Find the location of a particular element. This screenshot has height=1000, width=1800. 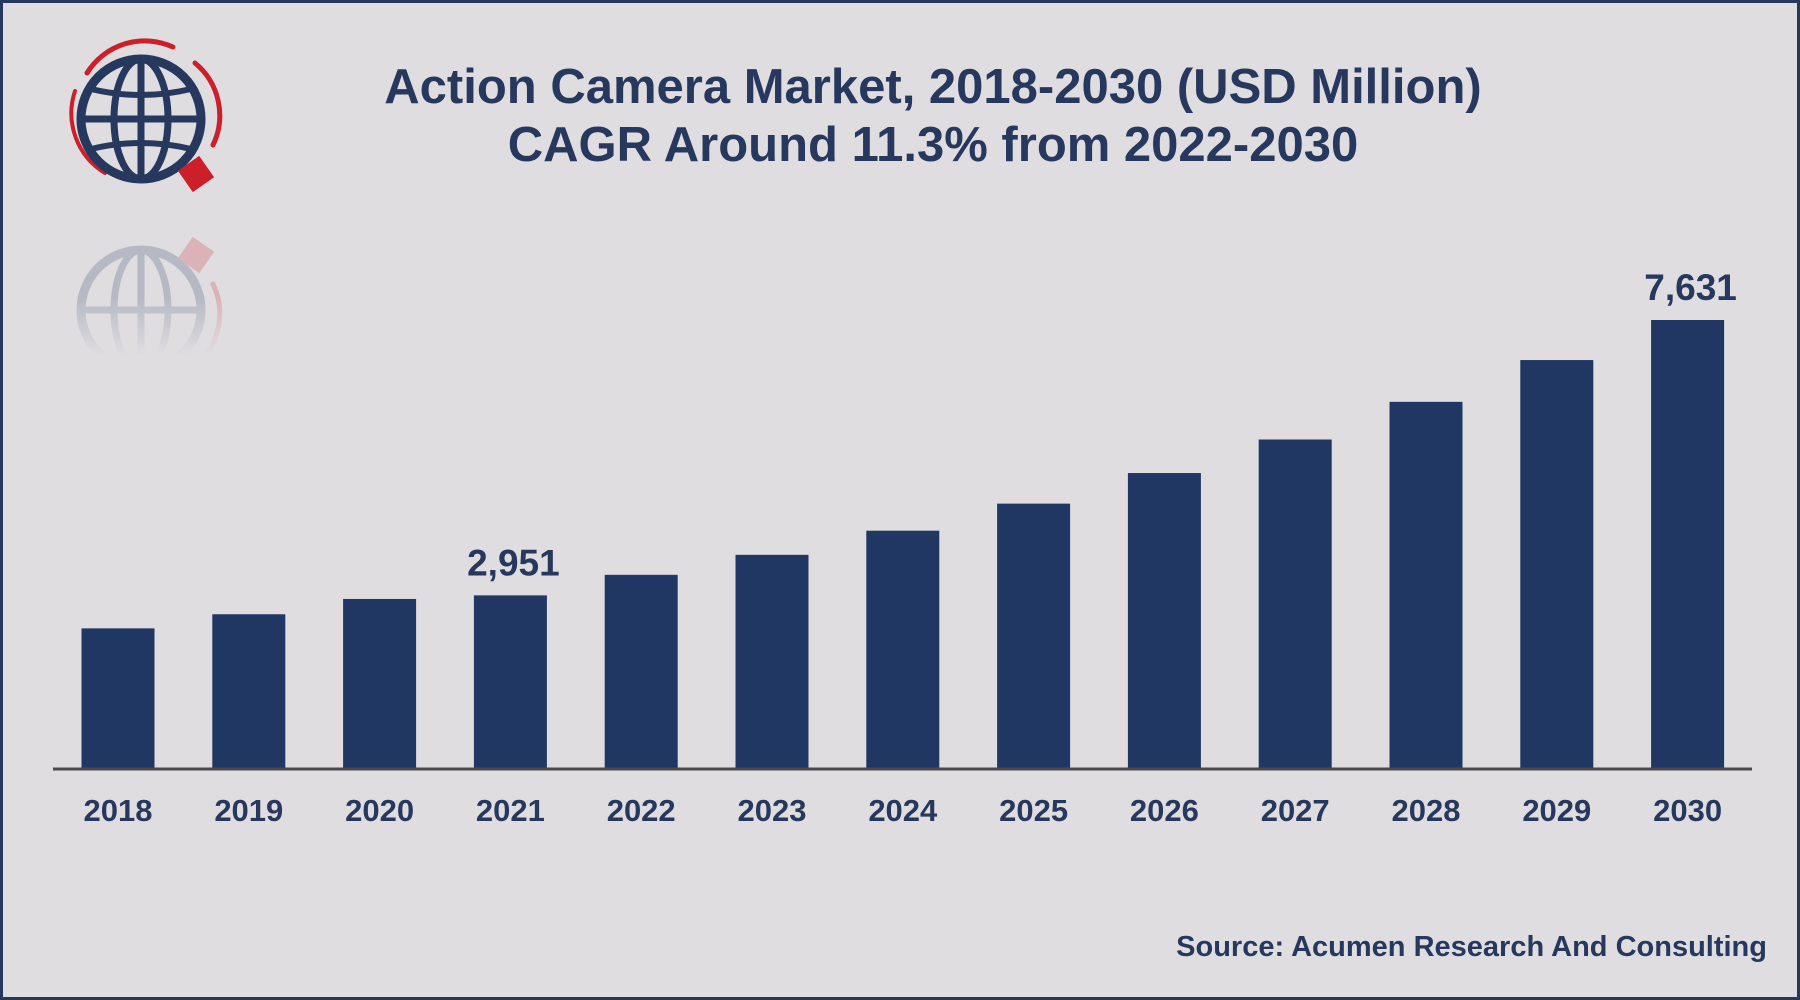

bar-2028 is located at coordinates (1426, 585).